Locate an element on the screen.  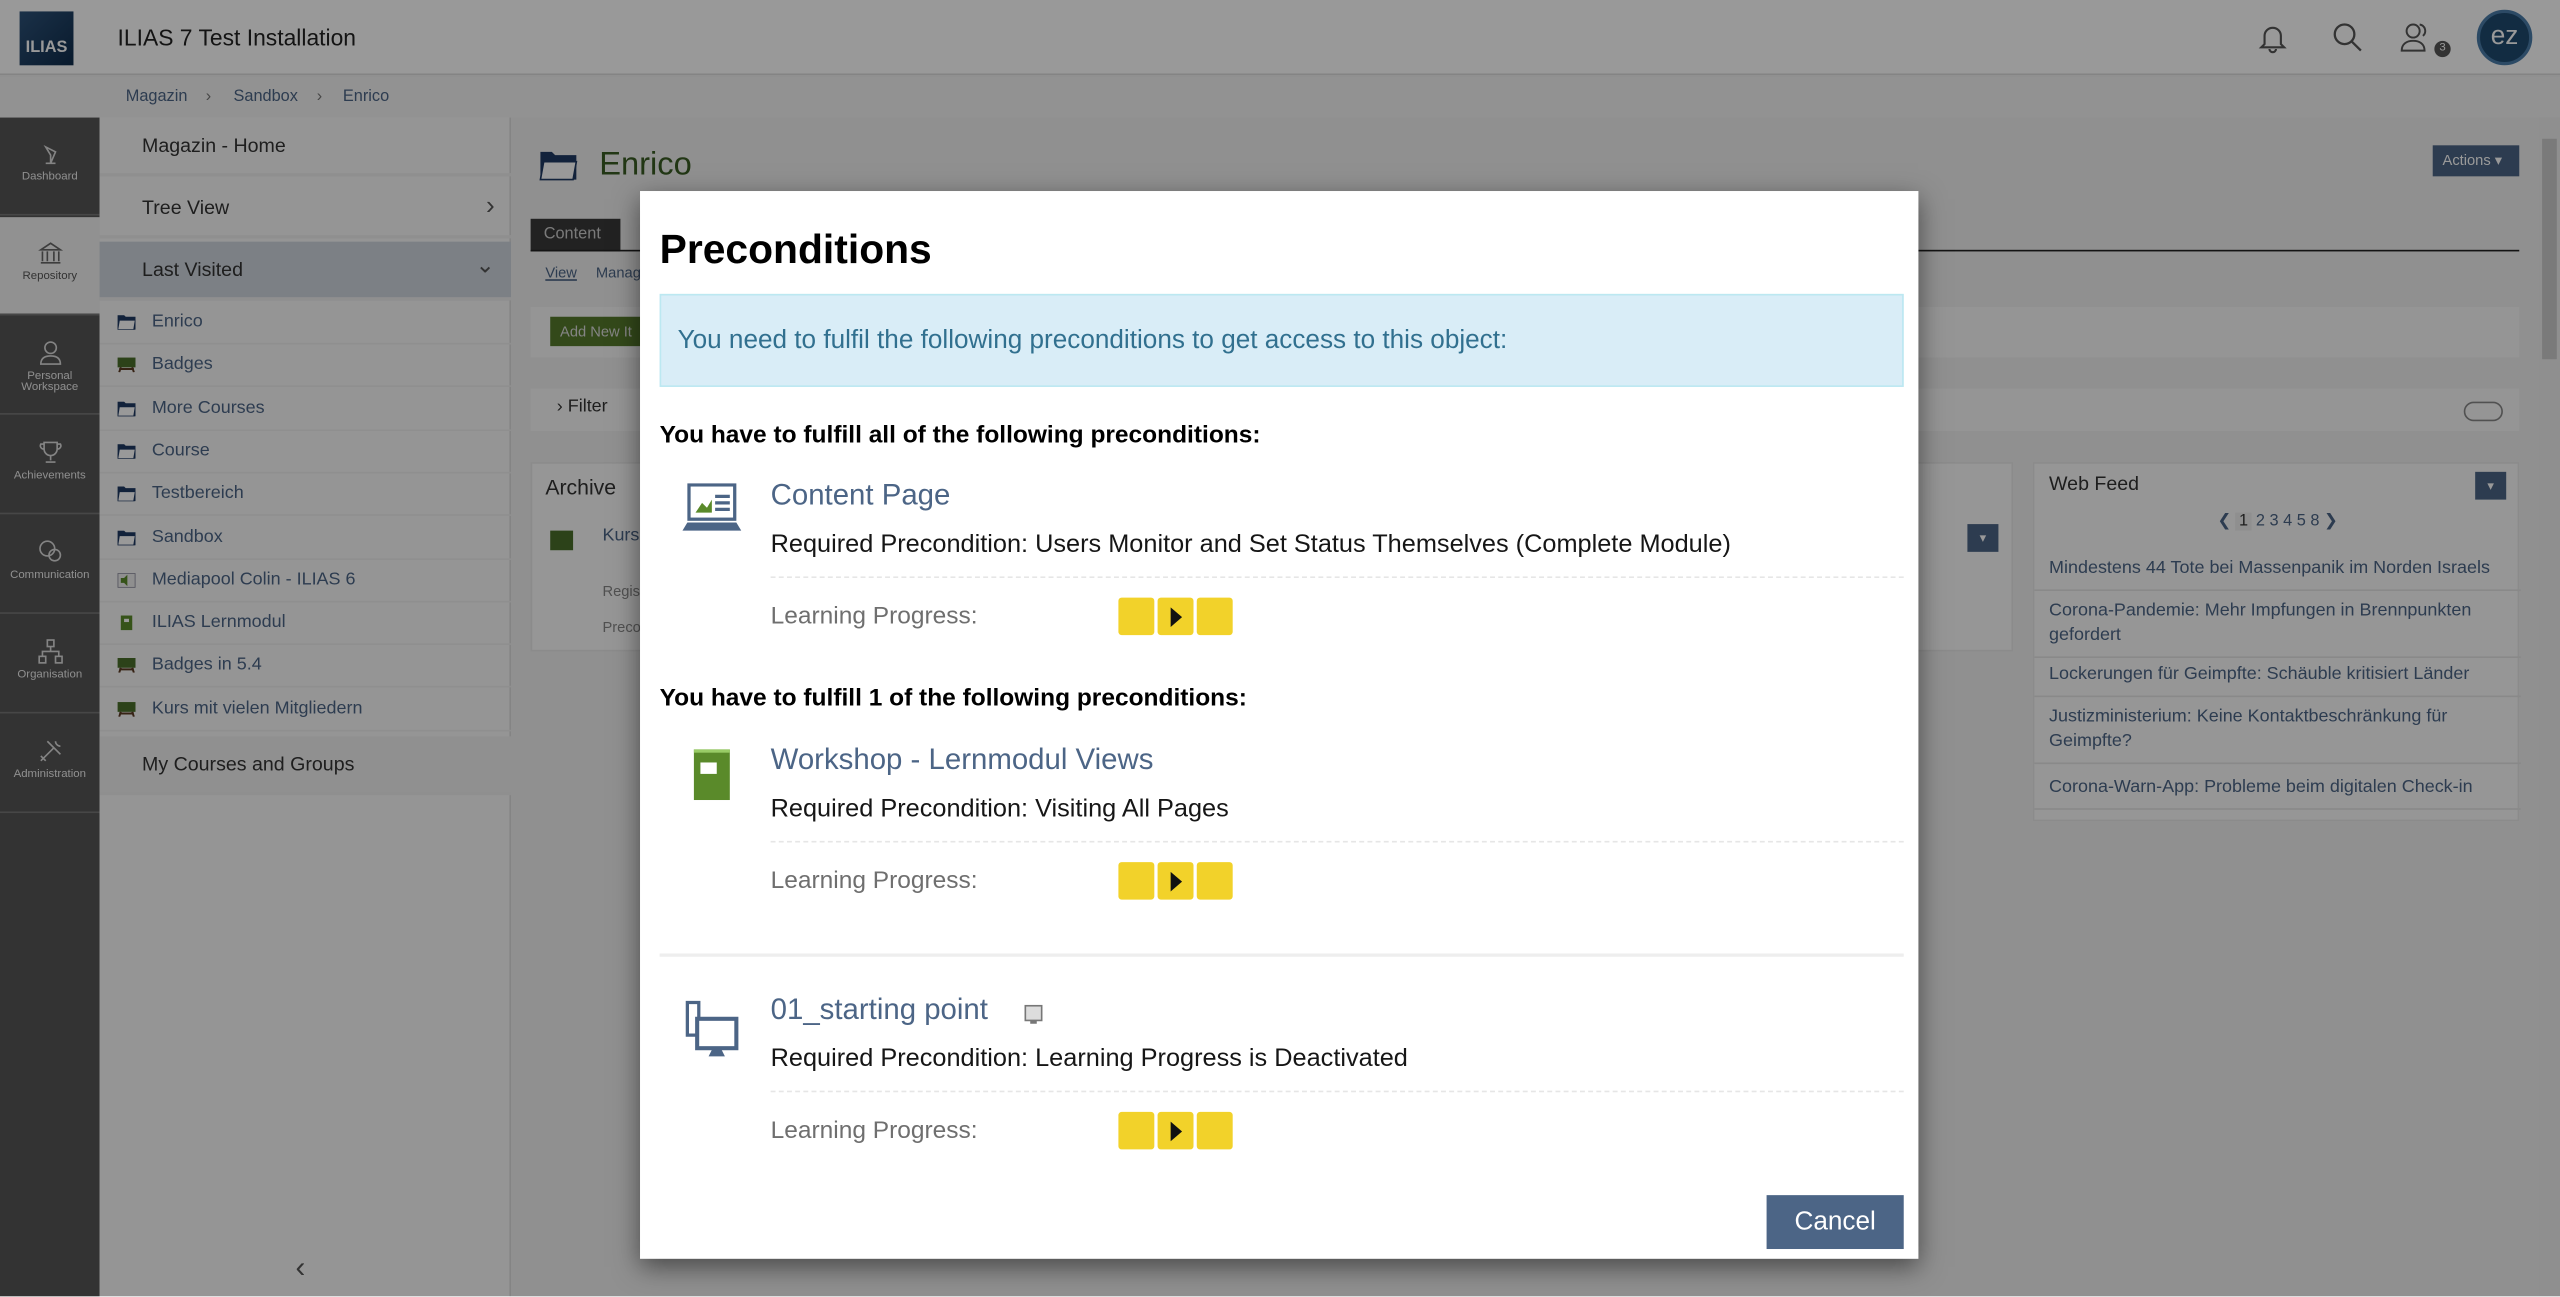
cancel-button: Cancel is located at coordinates (1835, 1222).